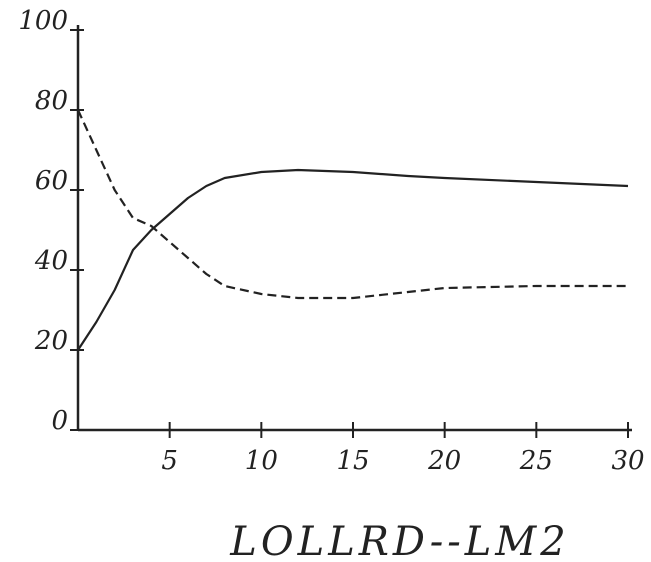 This screenshot has width=651, height=562. What do you see at coordinates (51, 341) in the screenshot?
I see `y-tick-label: 20` at bounding box center [51, 341].